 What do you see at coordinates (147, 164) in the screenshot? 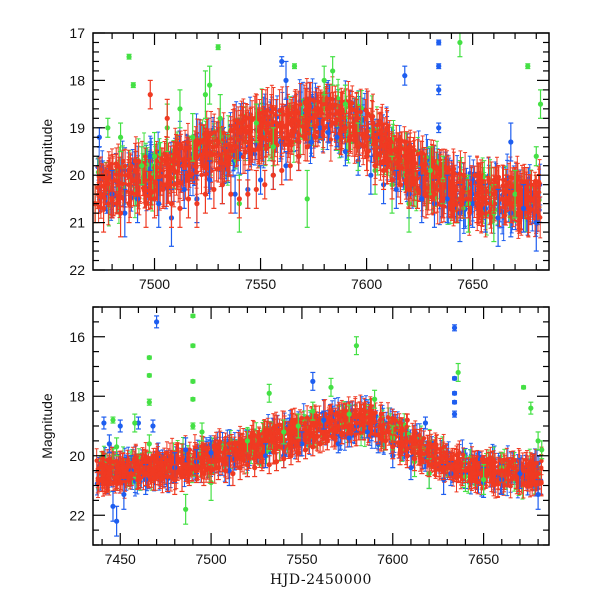
I see `data-point-green` at bounding box center [147, 164].